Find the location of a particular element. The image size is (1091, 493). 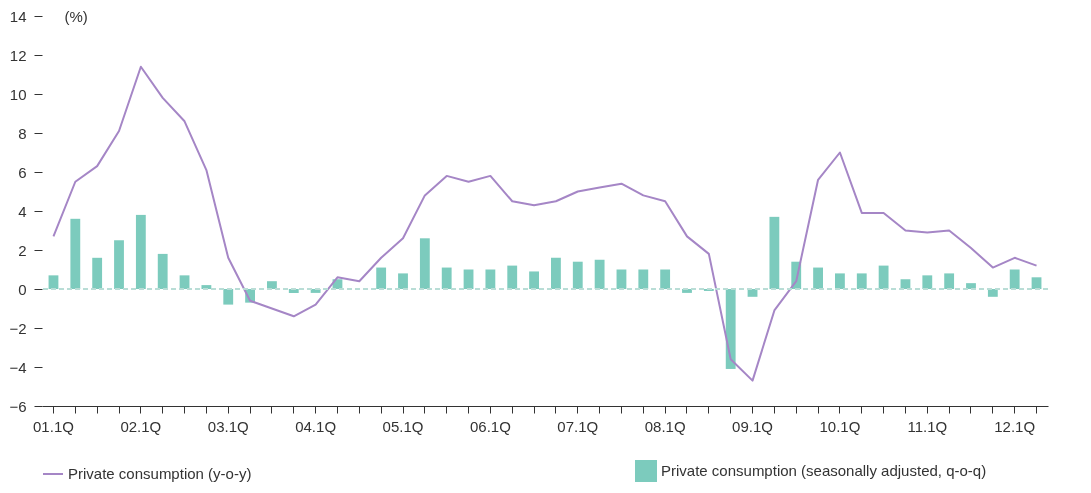

y-tick-label: 10 is located at coordinates (18, 94).